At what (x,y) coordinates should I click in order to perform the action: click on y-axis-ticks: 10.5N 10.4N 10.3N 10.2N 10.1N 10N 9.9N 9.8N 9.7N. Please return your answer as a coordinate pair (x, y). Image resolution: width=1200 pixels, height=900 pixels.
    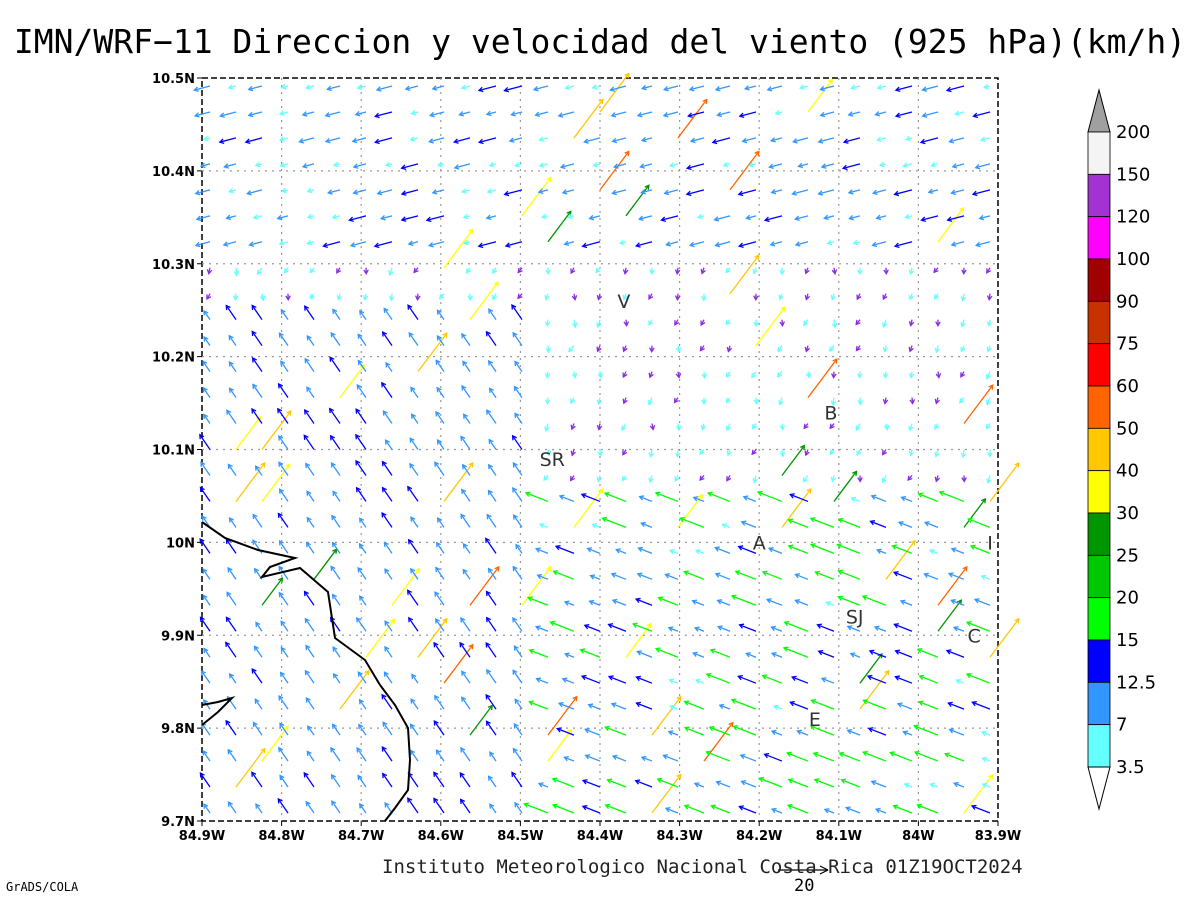
    Looking at the image, I should click on (177, 451).